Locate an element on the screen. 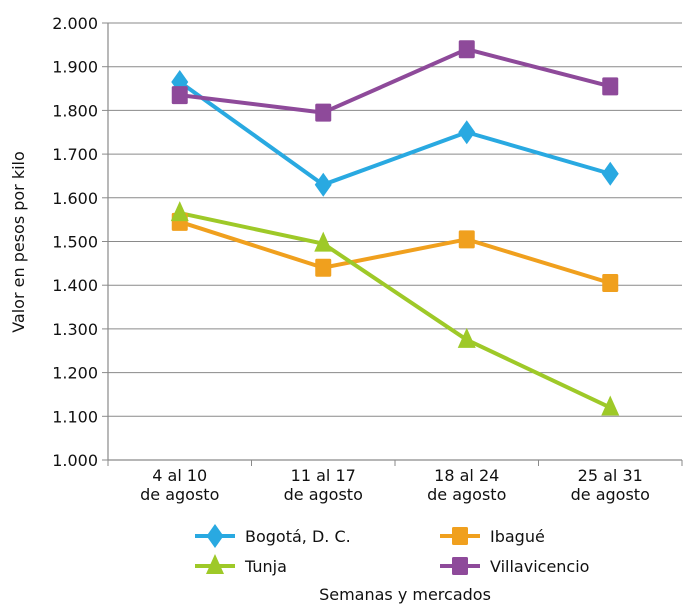  legend-label: Tunja is located at coordinates (265, 566).